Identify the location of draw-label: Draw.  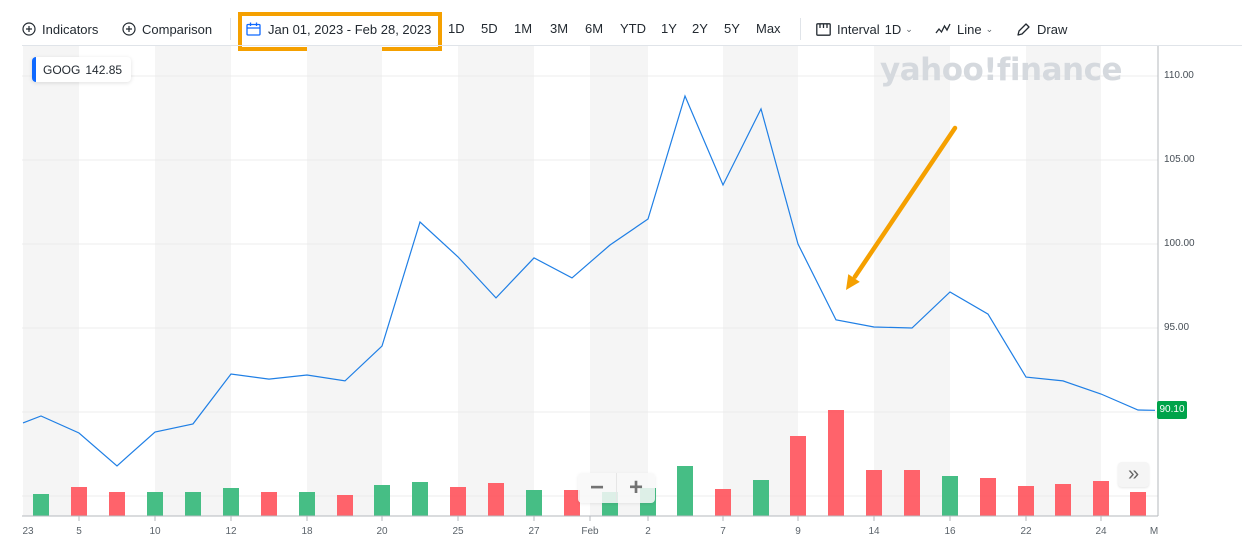
(1052, 29).